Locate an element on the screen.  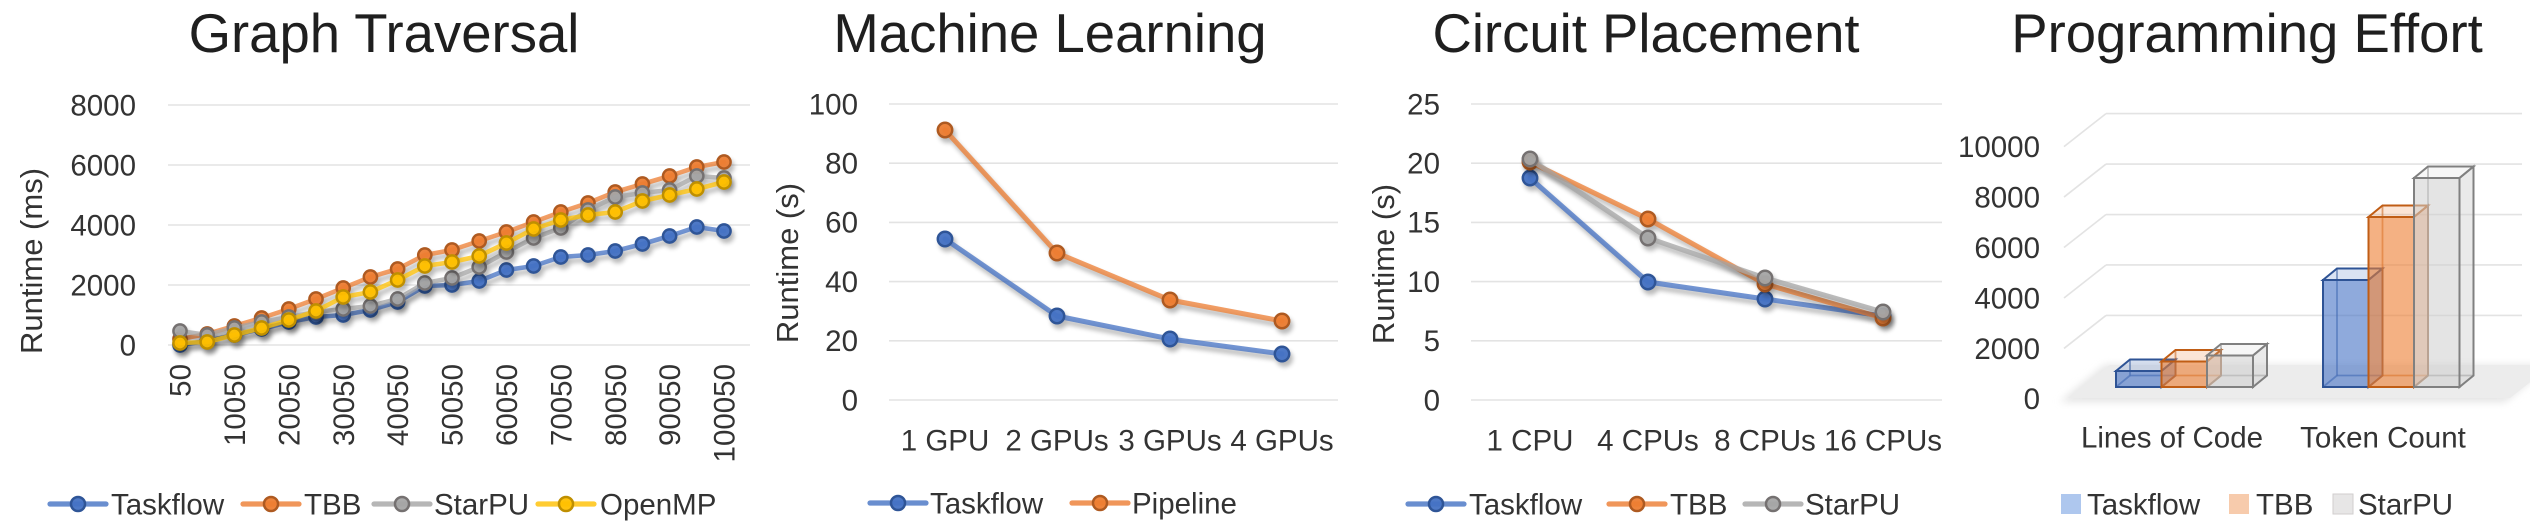
svg-text: 90050 is located at coordinates (670, 405).